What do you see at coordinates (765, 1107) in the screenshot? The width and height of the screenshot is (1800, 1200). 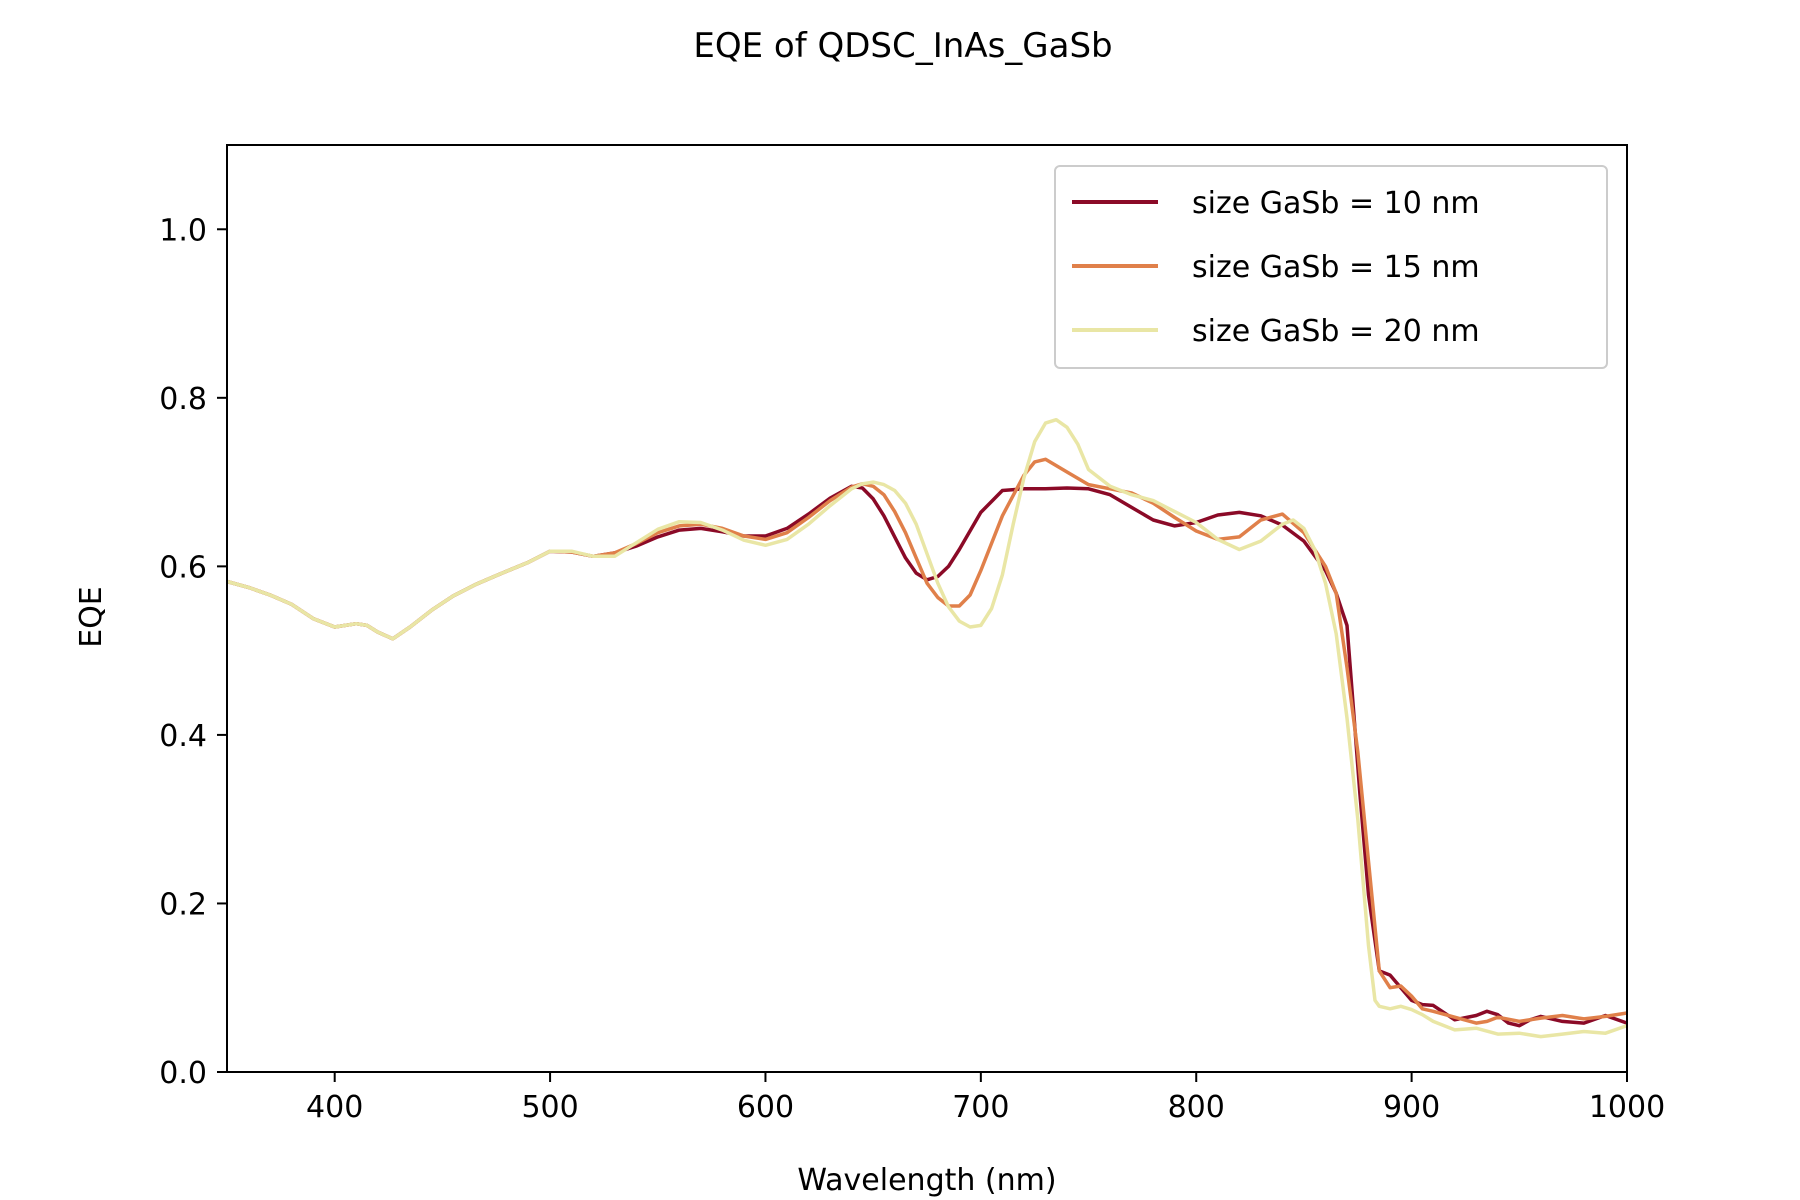 I see `x-tick-label: 600` at bounding box center [765, 1107].